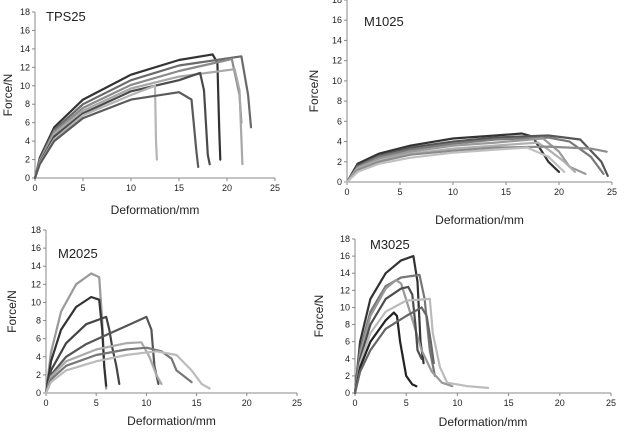  I want to click on panel-title: M3025, so click(390, 244).